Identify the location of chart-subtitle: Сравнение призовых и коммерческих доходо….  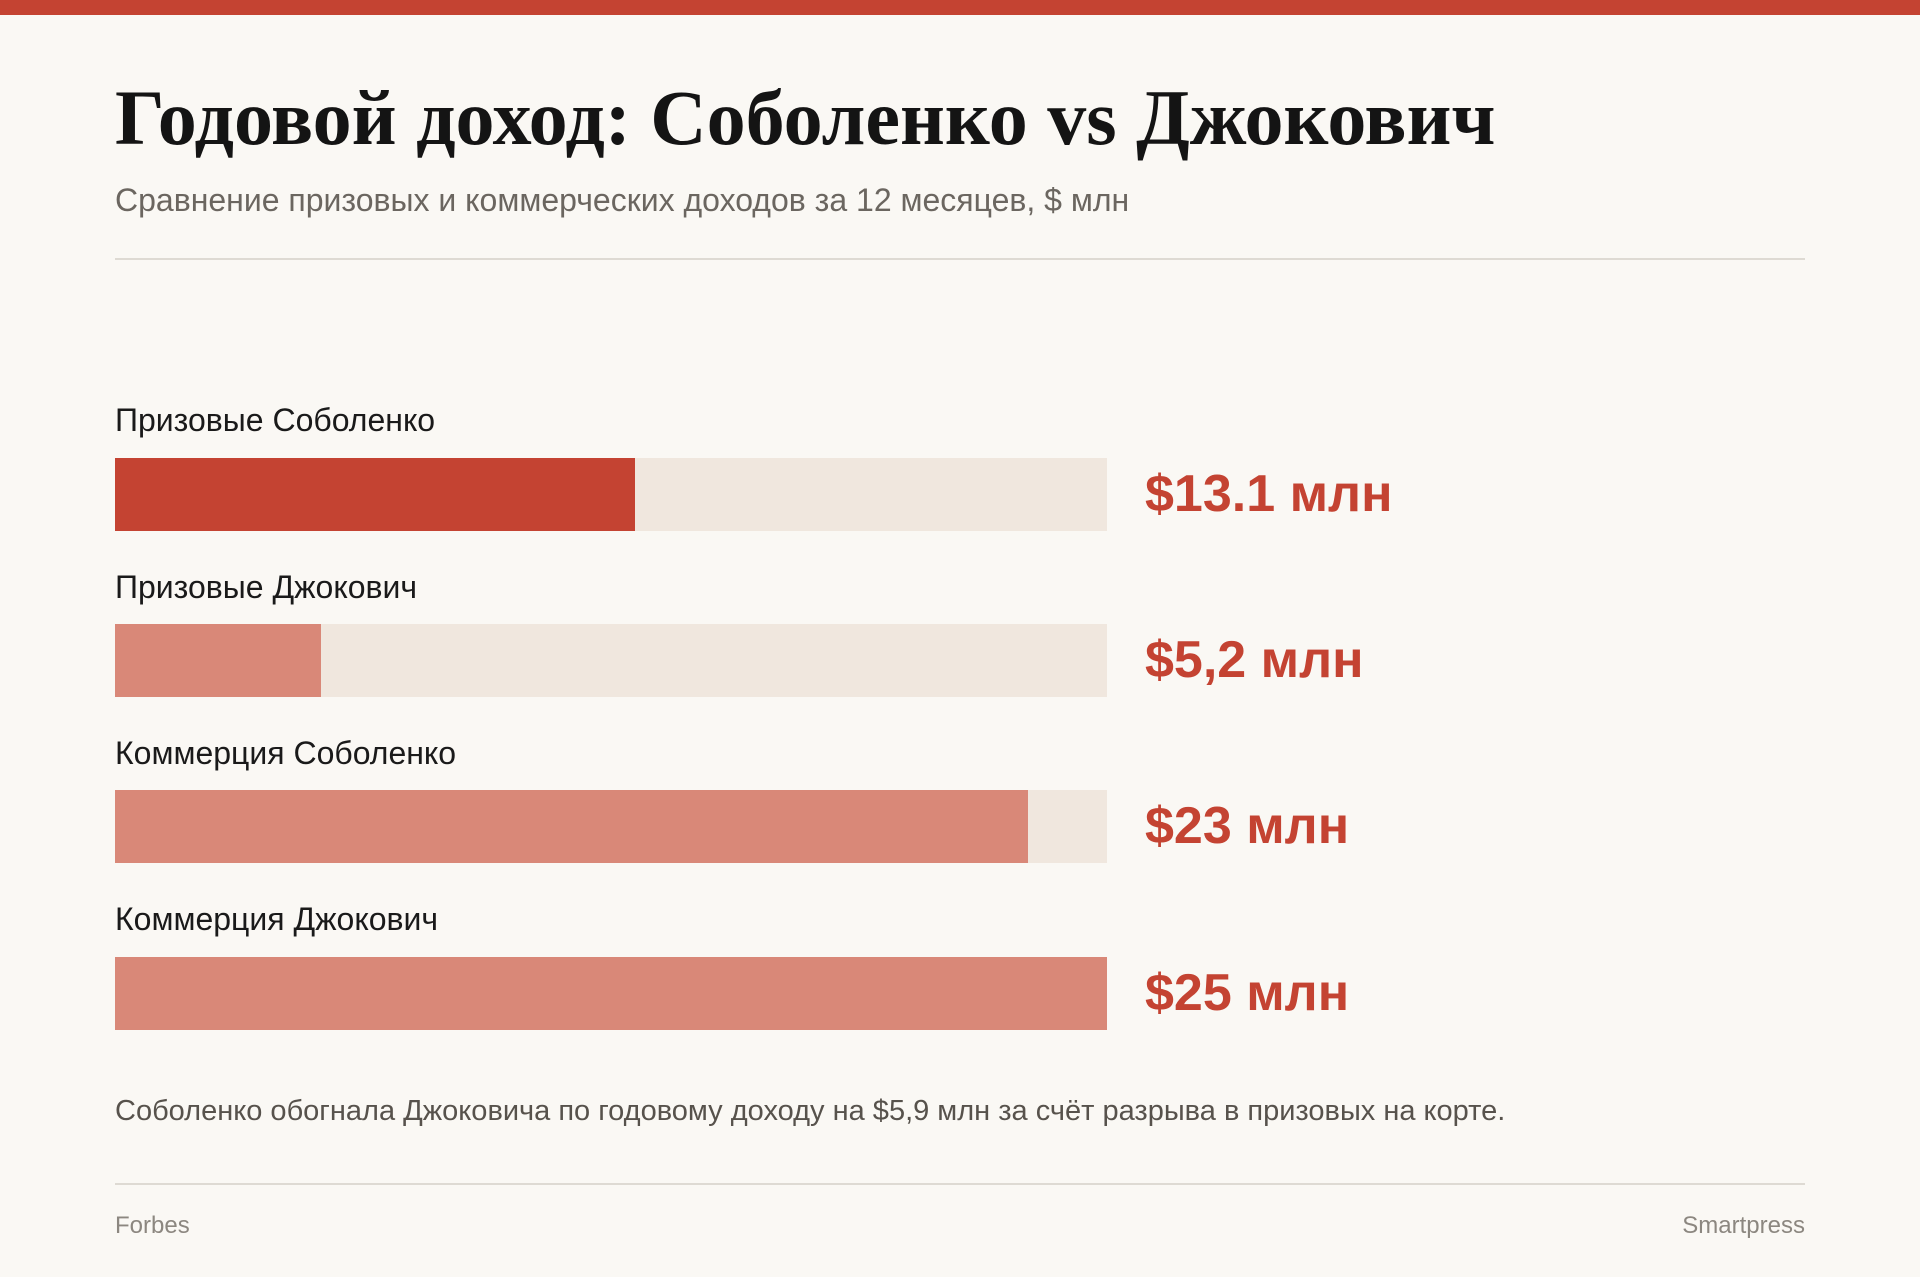
(622, 200).